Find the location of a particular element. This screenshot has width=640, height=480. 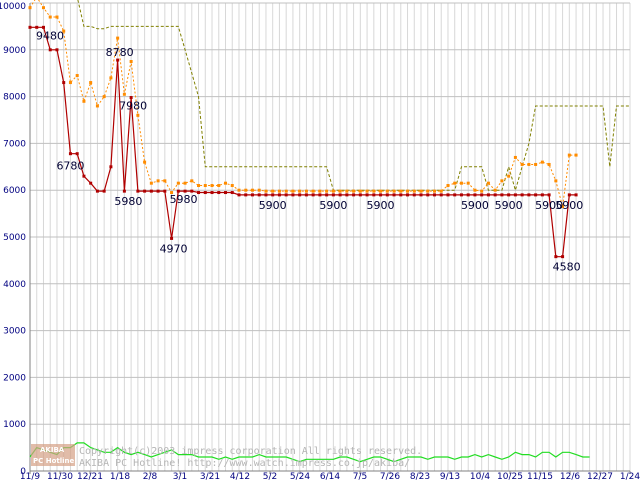

y-tick-label: 3000 is located at coordinates (14, 332).